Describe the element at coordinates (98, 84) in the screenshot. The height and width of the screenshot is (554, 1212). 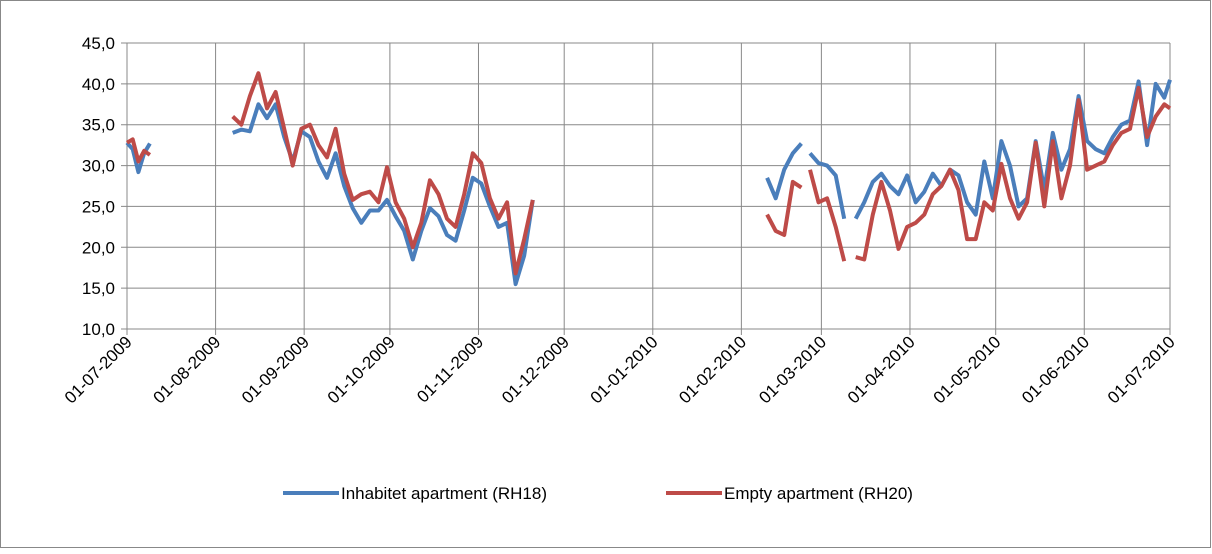
I see `y-tick-label: 40,0` at that location.